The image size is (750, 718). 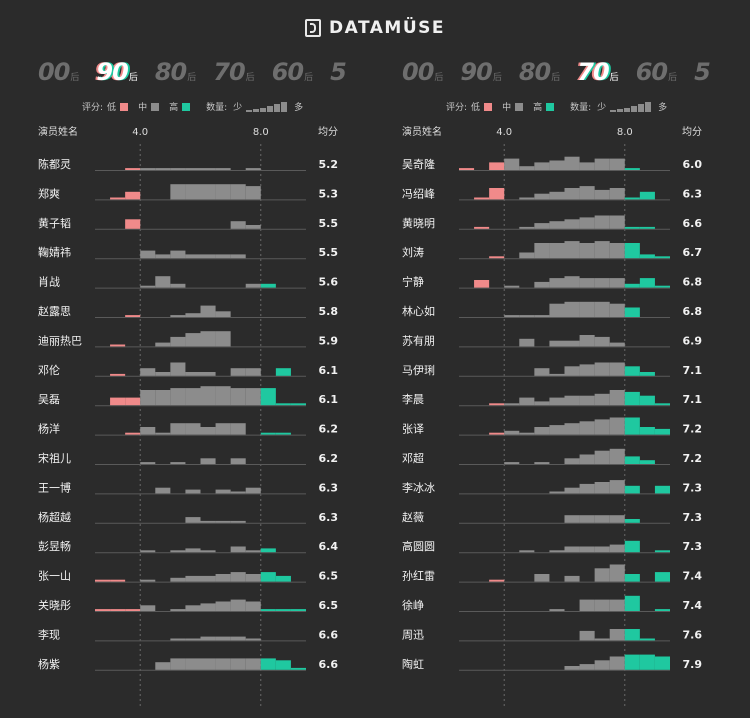 What do you see at coordinates (552, 487) in the screenshot?
I see `actor-row: 李冰冰 7.3` at bounding box center [552, 487].